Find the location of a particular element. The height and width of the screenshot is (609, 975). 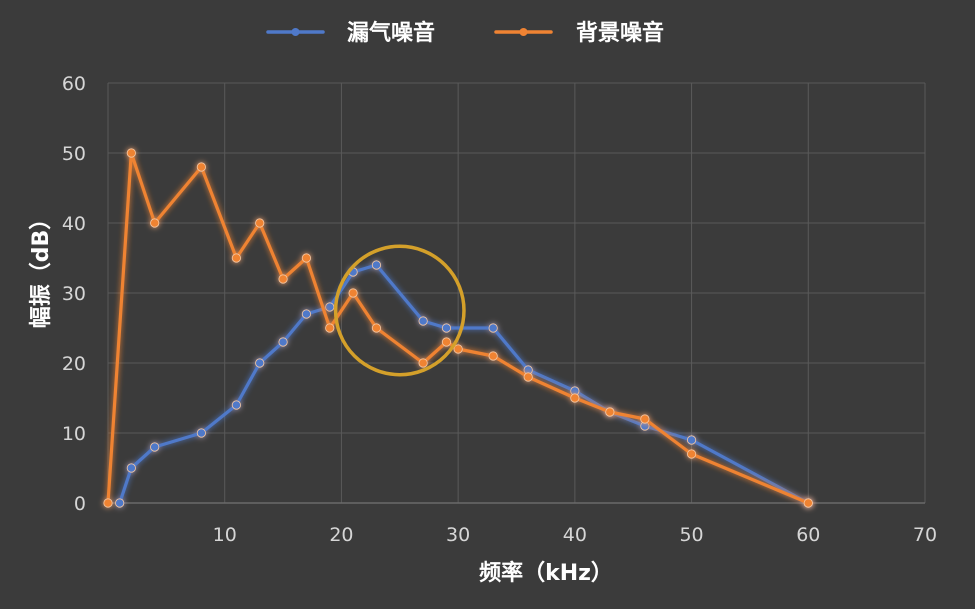

x-tick-label: 60 is located at coordinates (808, 535).